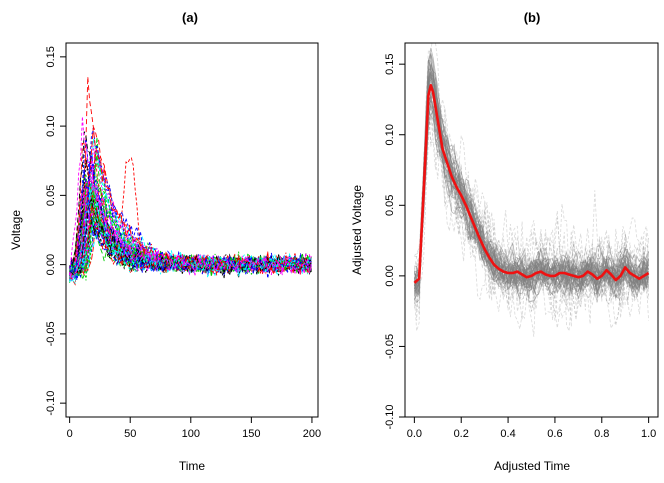  Describe the element at coordinates (390, 134) in the screenshot. I see `panel-b-y-tick-label: 0.10` at that location.